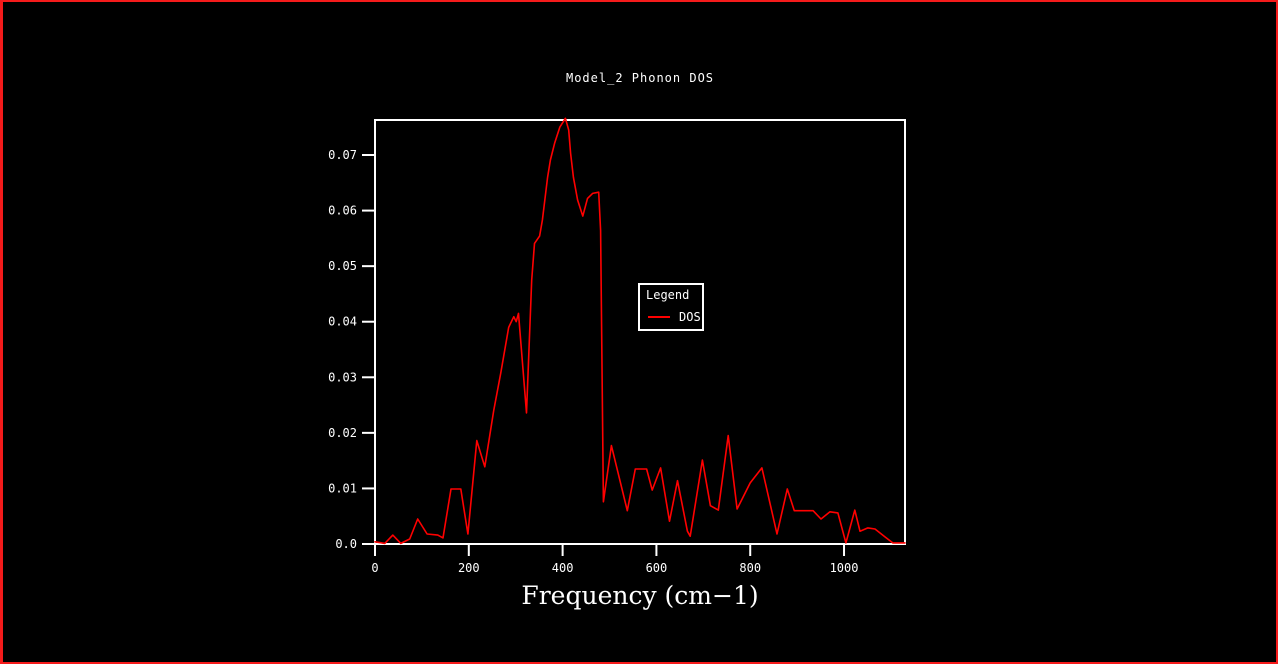 Image resolution: width=1278 pixels, height=664 pixels. I want to click on y-tick-label: 0.05, so click(342, 266).